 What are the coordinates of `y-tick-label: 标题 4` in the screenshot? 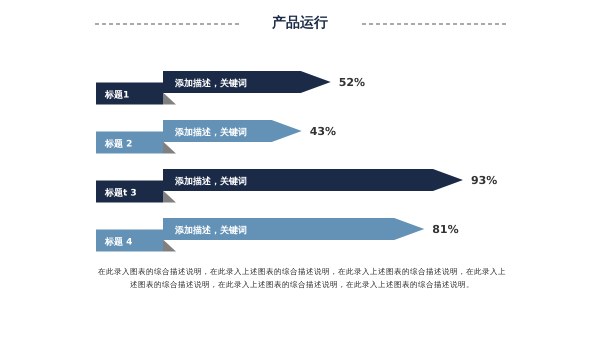 It's located at (118, 242).